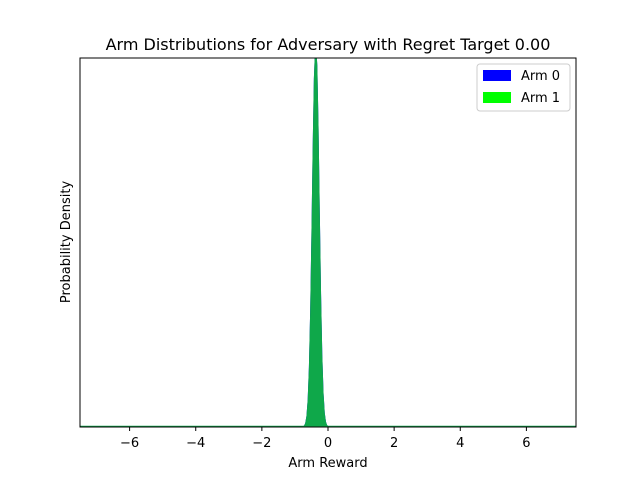 The width and height of the screenshot is (640, 480). I want to click on legend-label-arm-1: Arm 1, so click(540, 98).